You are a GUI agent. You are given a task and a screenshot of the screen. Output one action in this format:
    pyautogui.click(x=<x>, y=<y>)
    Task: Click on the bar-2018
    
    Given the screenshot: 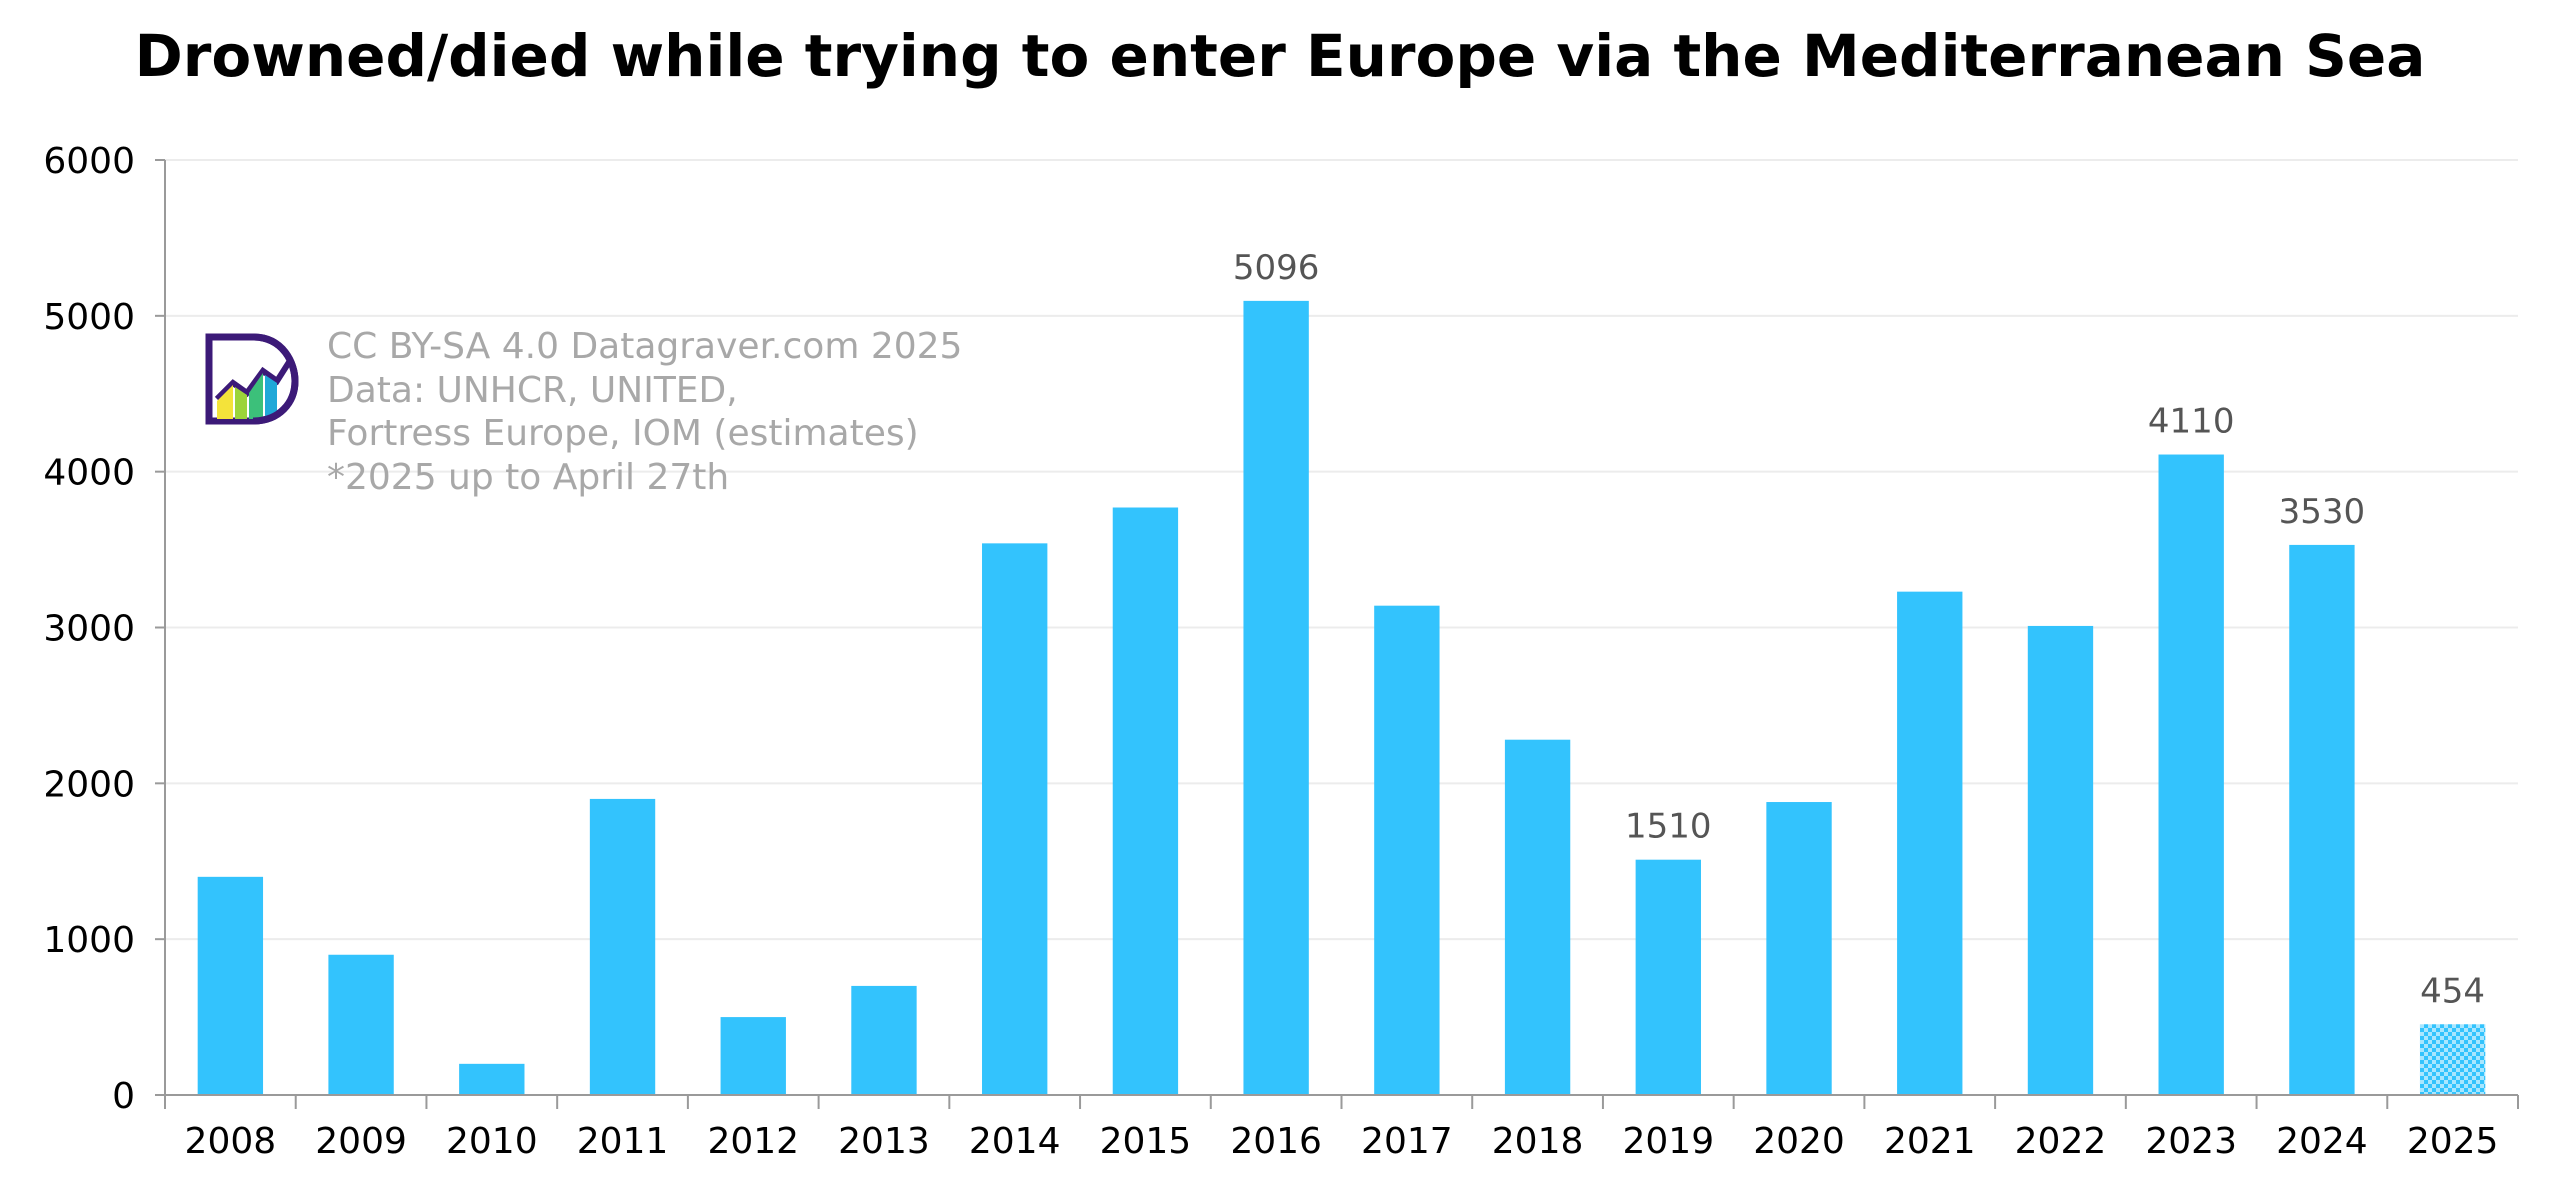 What is the action you would take?
    pyautogui.click(x=1537, y=917)
    